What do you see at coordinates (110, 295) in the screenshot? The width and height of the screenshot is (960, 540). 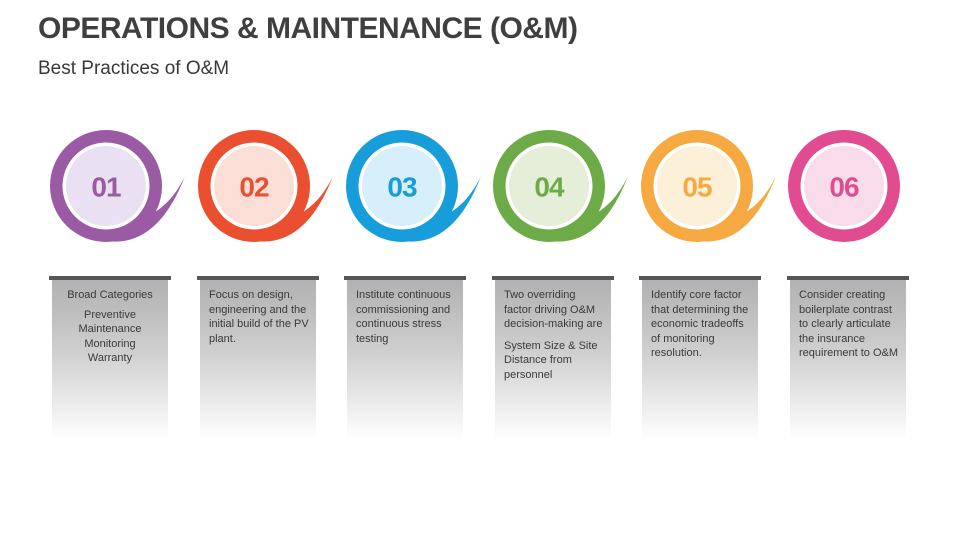 I see `step-text: Broad Categories` at bounding box center [110, 295].